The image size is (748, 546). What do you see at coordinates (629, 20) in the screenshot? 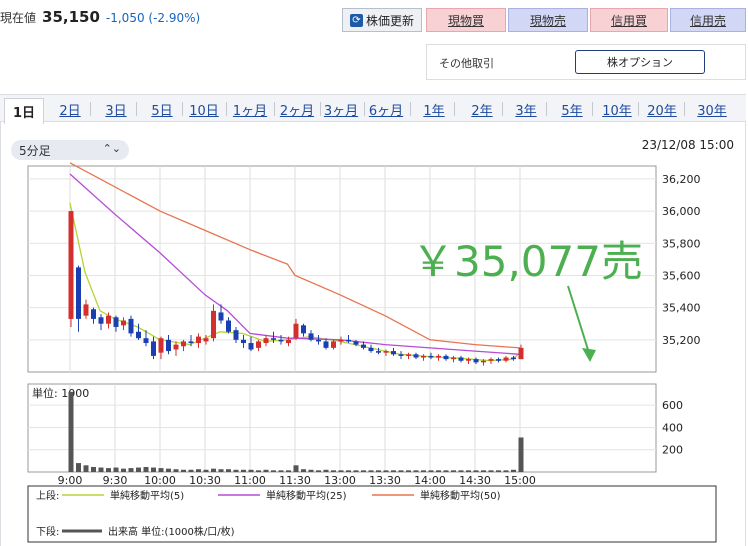
I see `margin-buy-button: 信用買` at bounding box center [629, 20].